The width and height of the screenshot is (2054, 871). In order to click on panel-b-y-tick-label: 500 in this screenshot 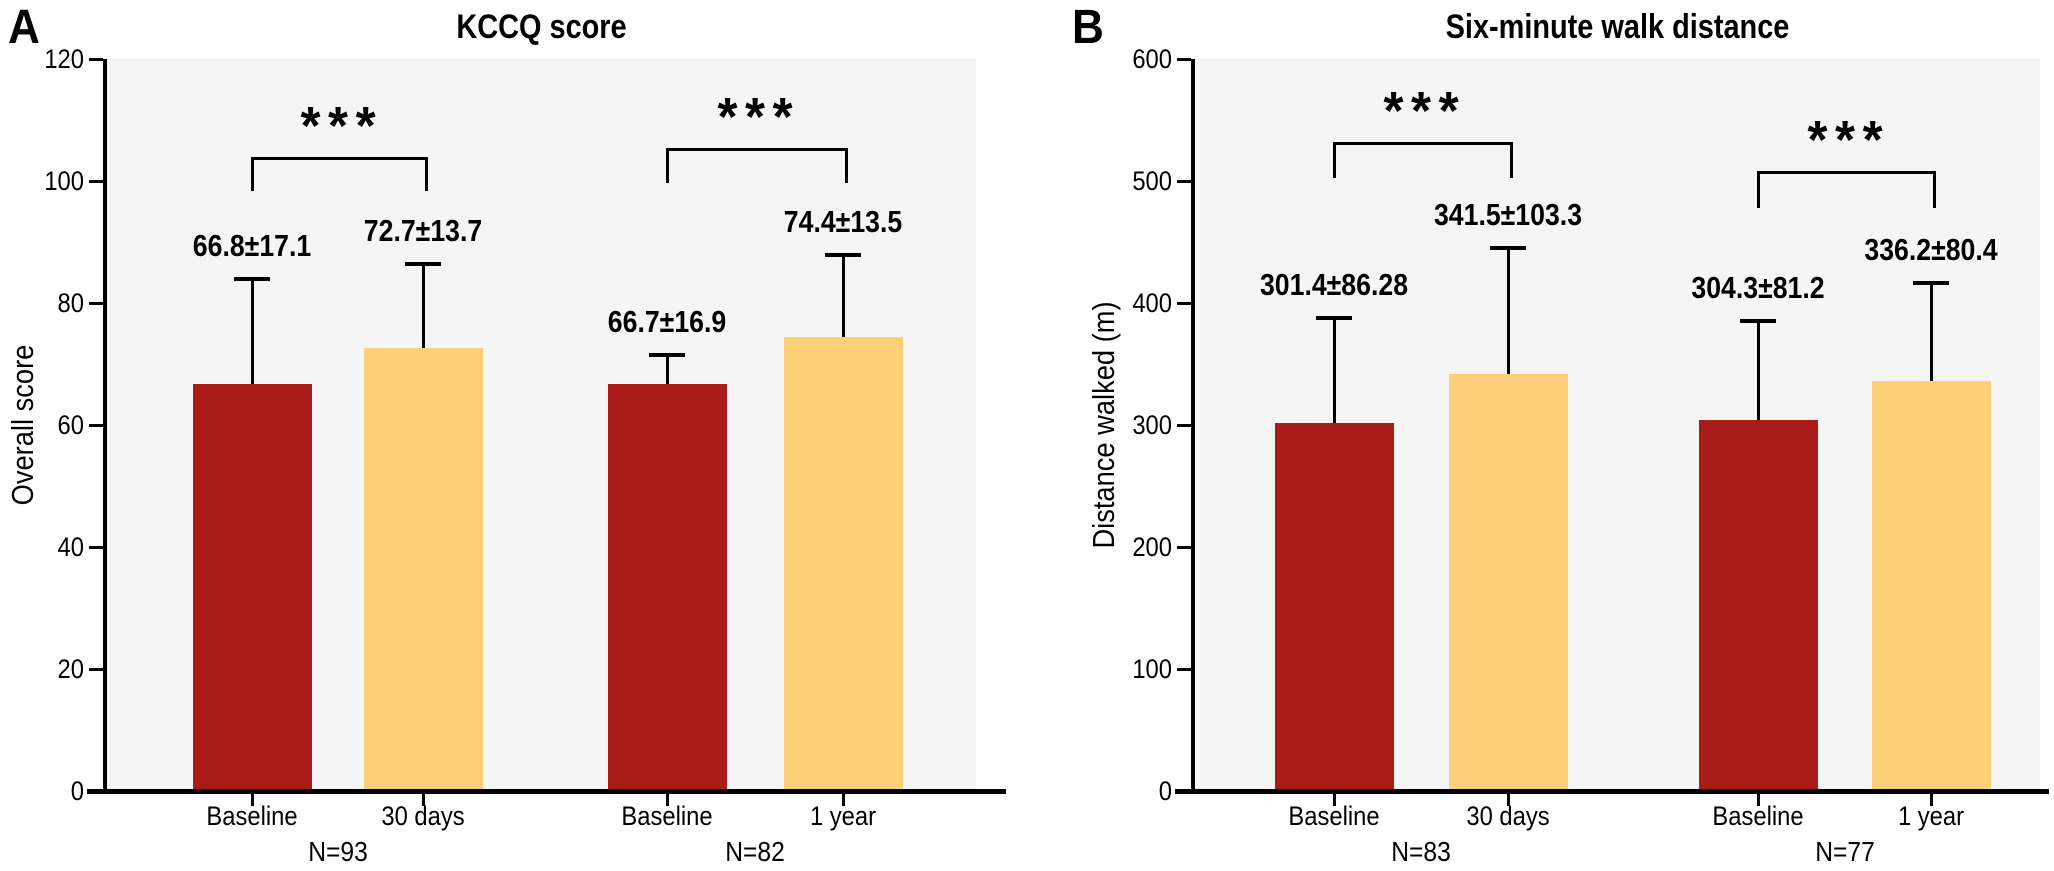, I will do `click(1152, 181)`.